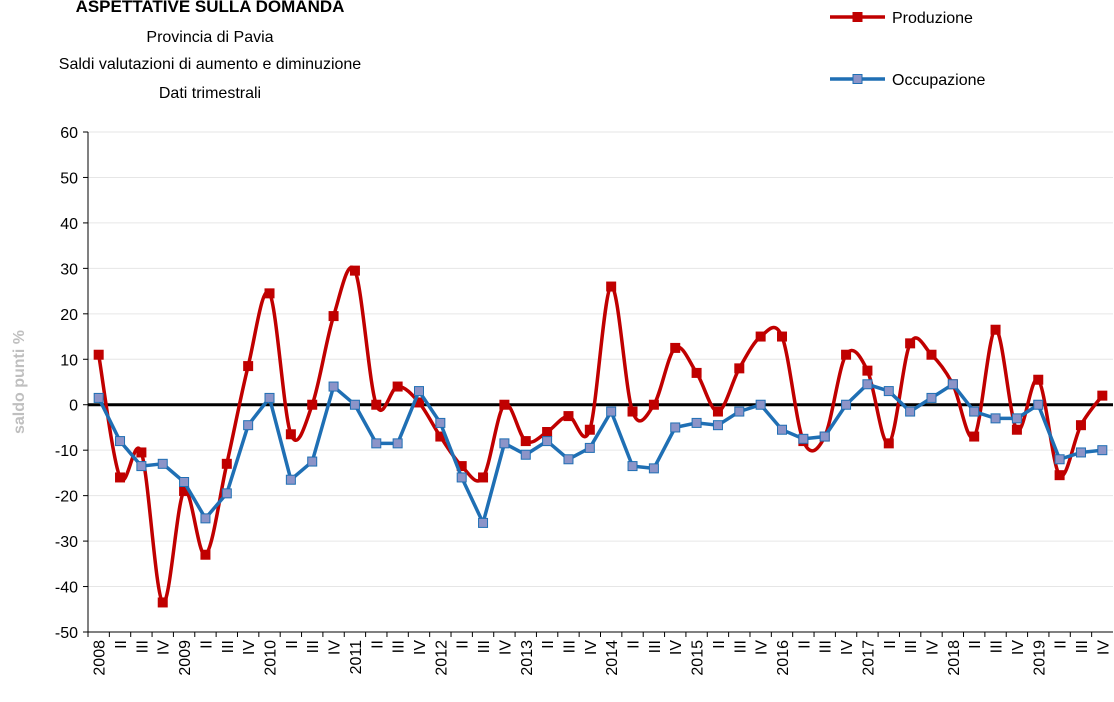  Describe the element at coordinates (69, 133) in the screenshot. I see `y-tick-label: 60` at that location.